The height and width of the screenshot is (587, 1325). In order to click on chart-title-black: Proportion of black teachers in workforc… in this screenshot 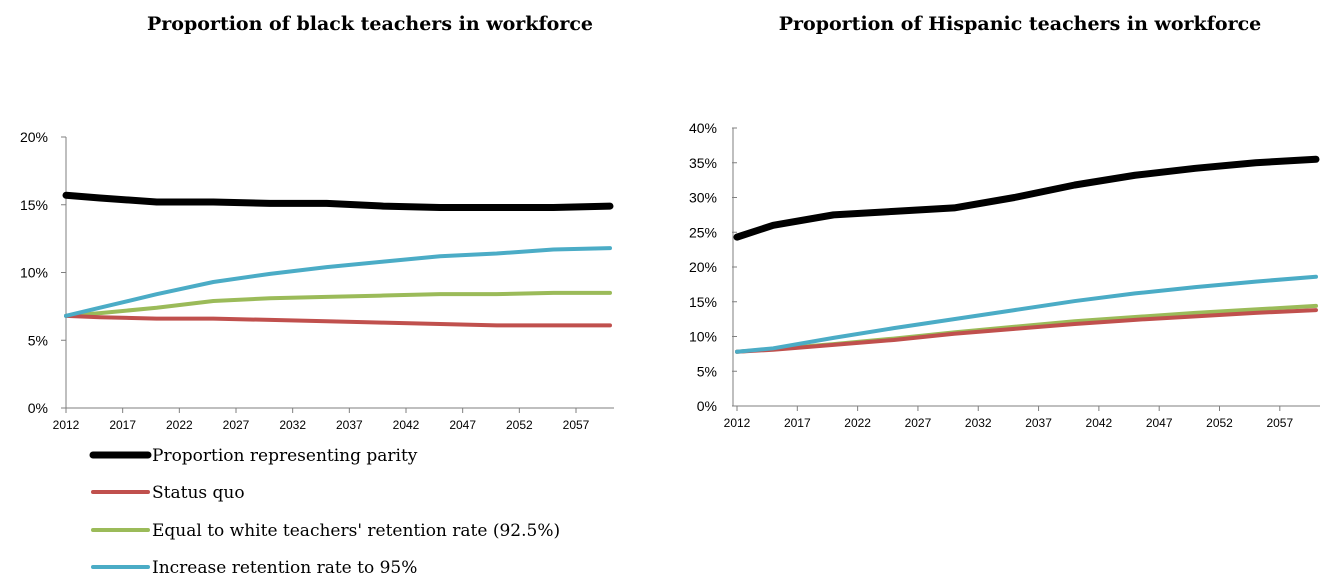, I will do `click(370, 24)`.